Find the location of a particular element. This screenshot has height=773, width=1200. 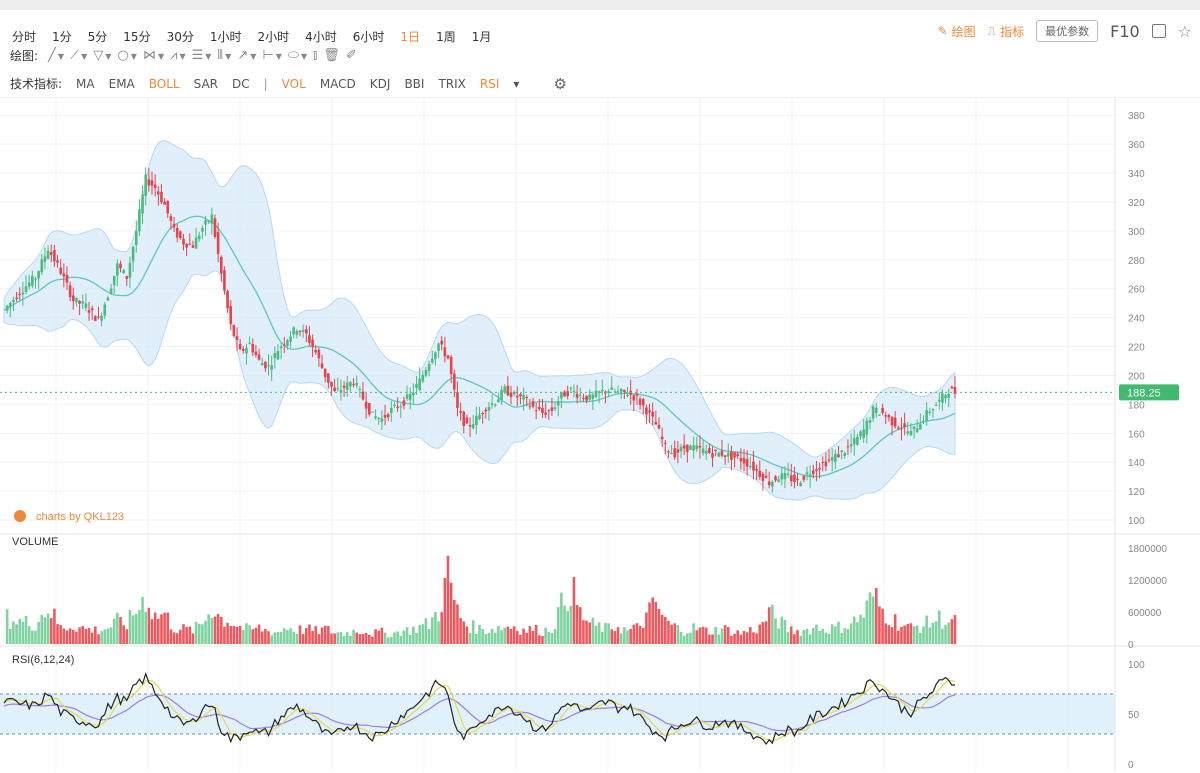

indicator-trix: TRIX is located at coordinates (452, 83).